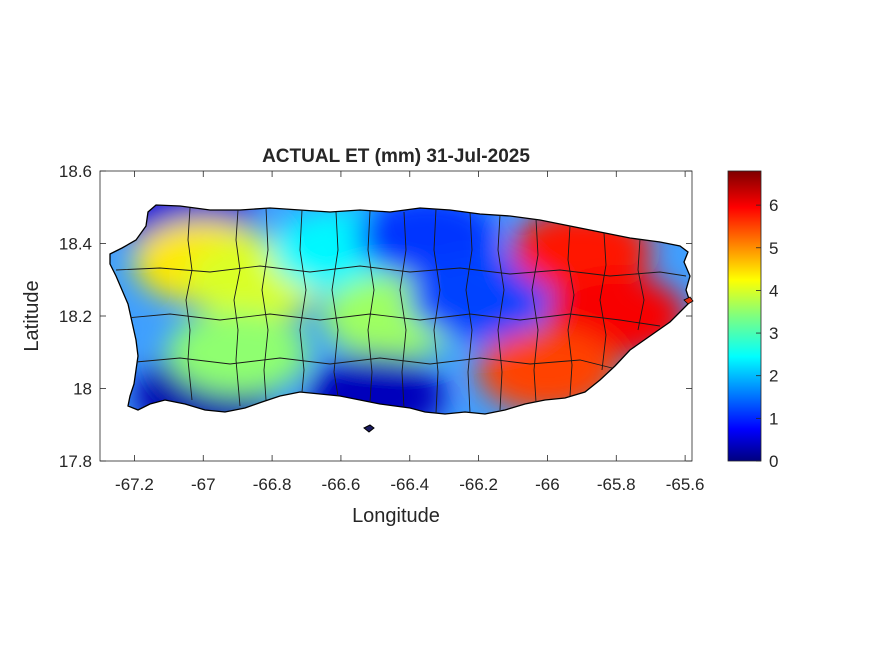 The height and width of the screenshot is (661, 875). I want to click on colorbar-tick-label: 6, so click(773, 205).